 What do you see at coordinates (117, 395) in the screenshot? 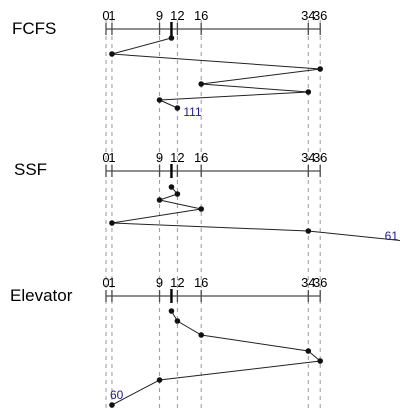
I see `total-seek-label: 60` at bounding box center [117, 395].